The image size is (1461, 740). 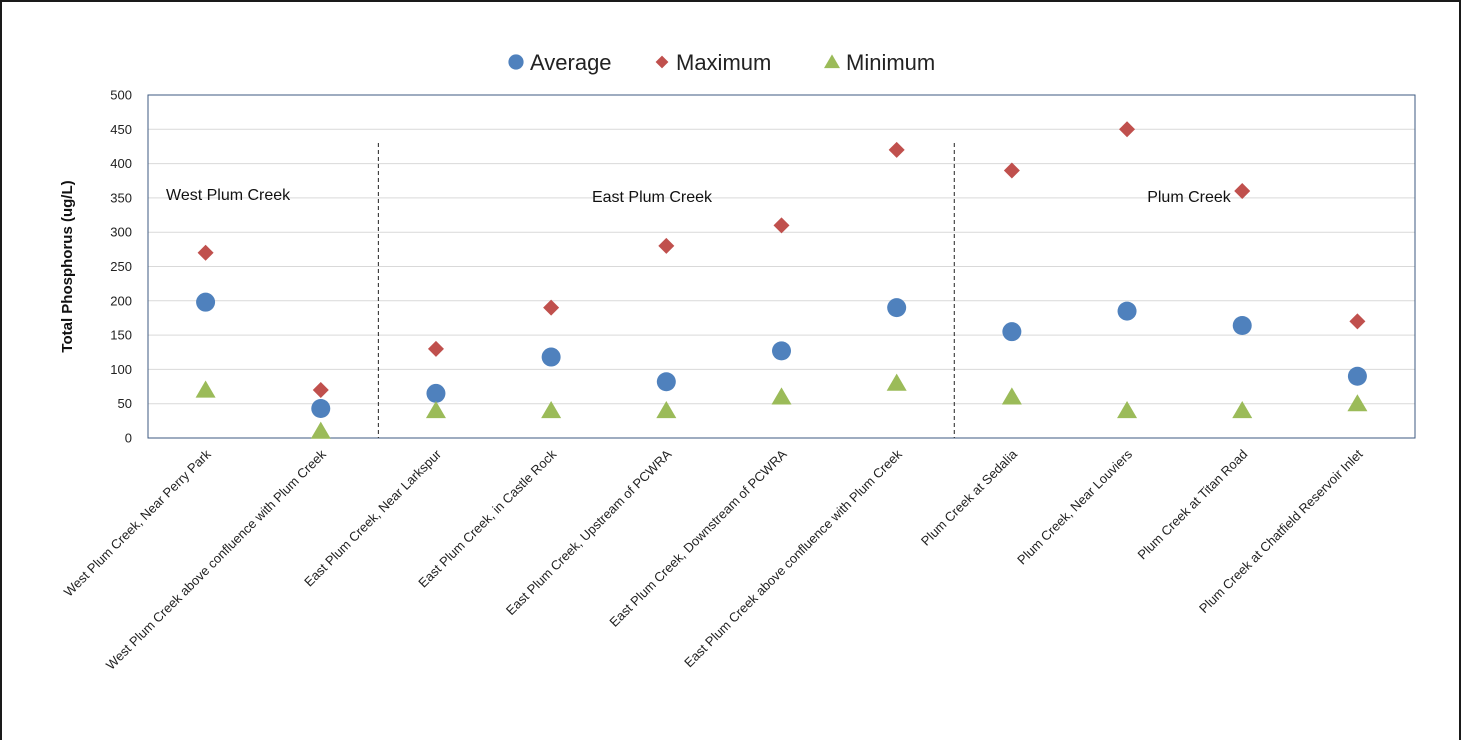 I want to click on y-tick-label: 400, so click(x=121, y=163).